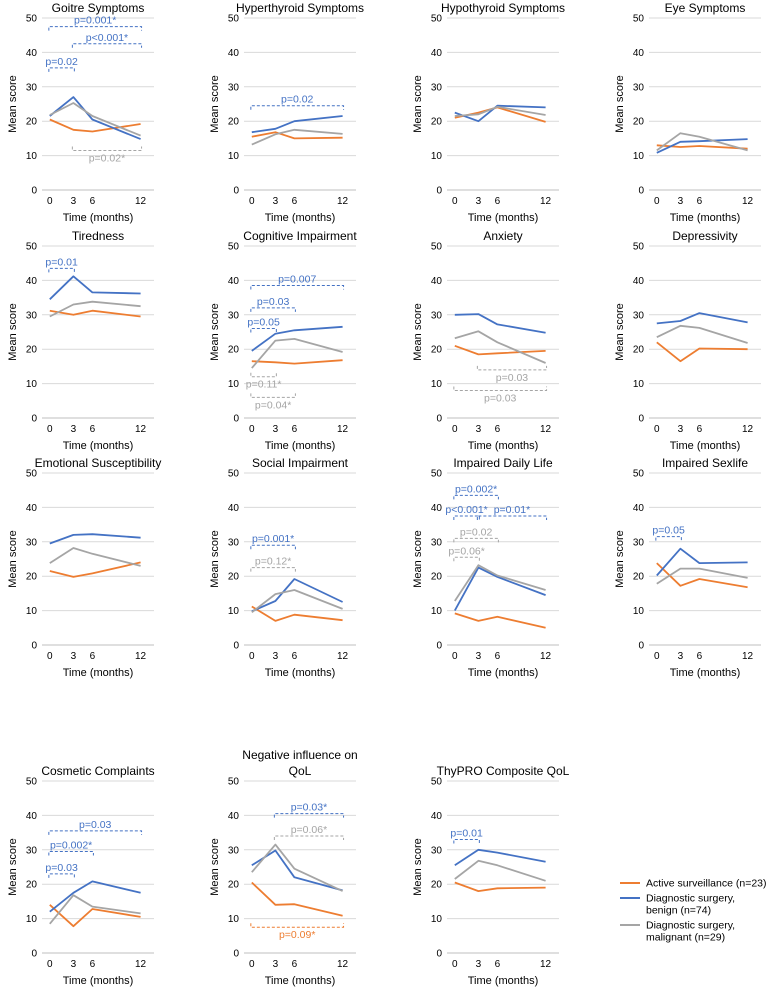 This screenshot has width=778, height=991. I want to click on p-value-label: p=0.04*, so click(273, 405).